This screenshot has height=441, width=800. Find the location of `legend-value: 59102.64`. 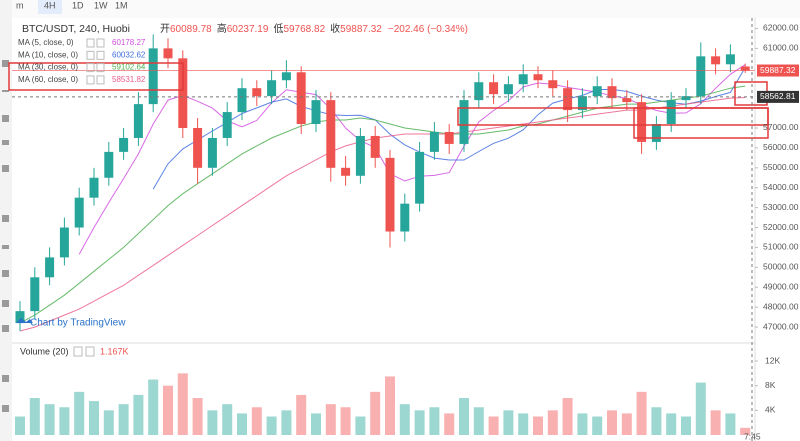

legend-value: 59102.64 is located at coordinates (129, 67).